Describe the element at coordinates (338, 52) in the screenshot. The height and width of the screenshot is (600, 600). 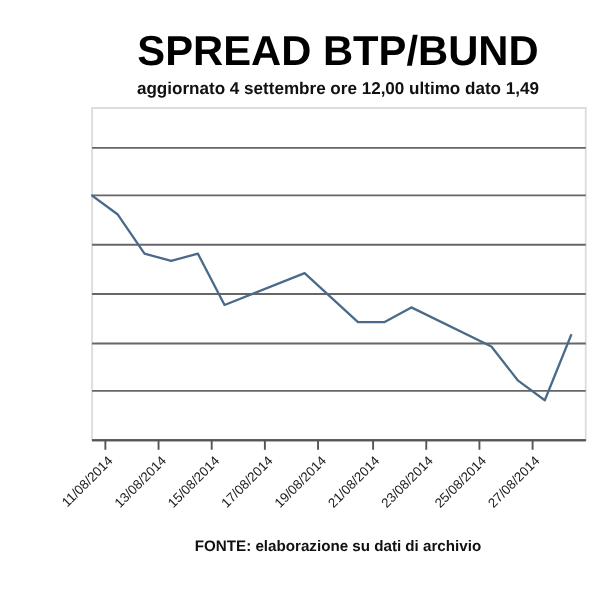
I see `chart-title: SPREAD BTP/BUND` at that location.